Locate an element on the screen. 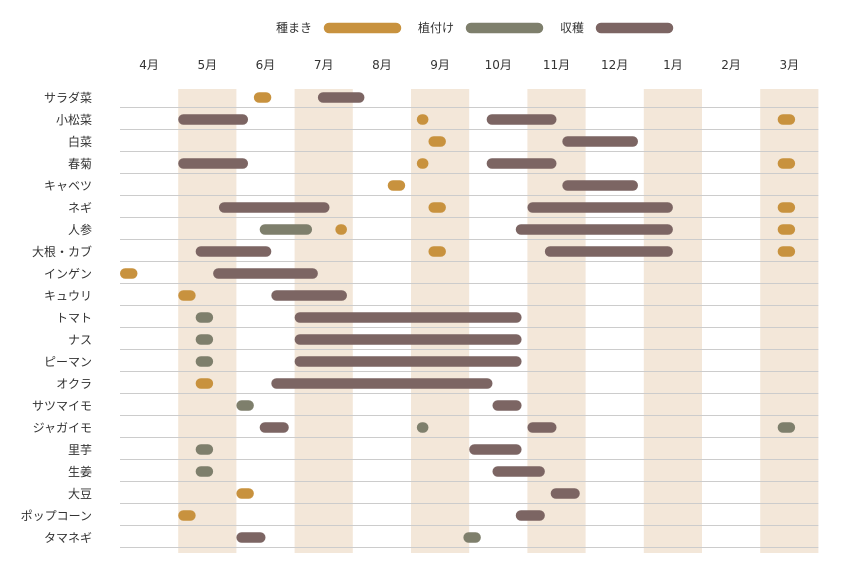  crop-label: ピーマン is located at coordinates (68, 362).